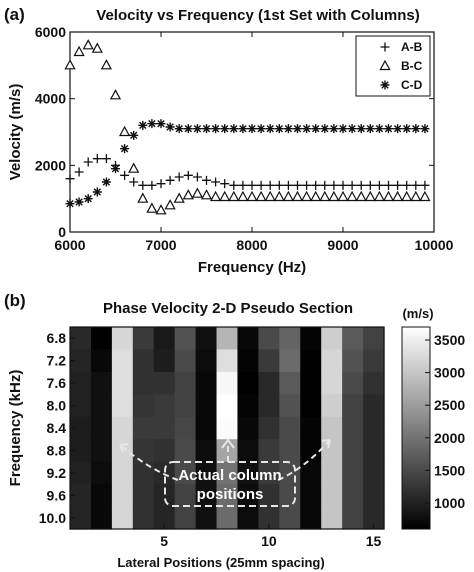 This screenshot has height=572, width=474. I want to click on chart-a-ylabel: Velocity (m/s), so click(15, 132).